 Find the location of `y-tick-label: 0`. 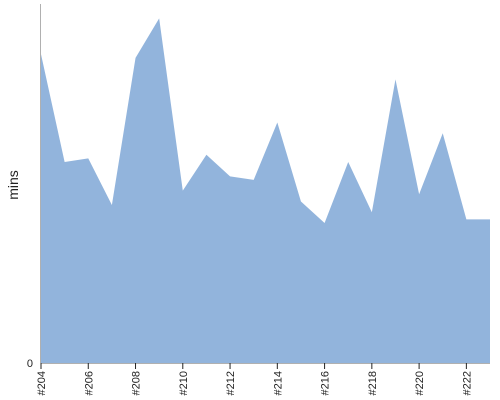

y-tick-label: 0 is located at coordinates (30, 364).